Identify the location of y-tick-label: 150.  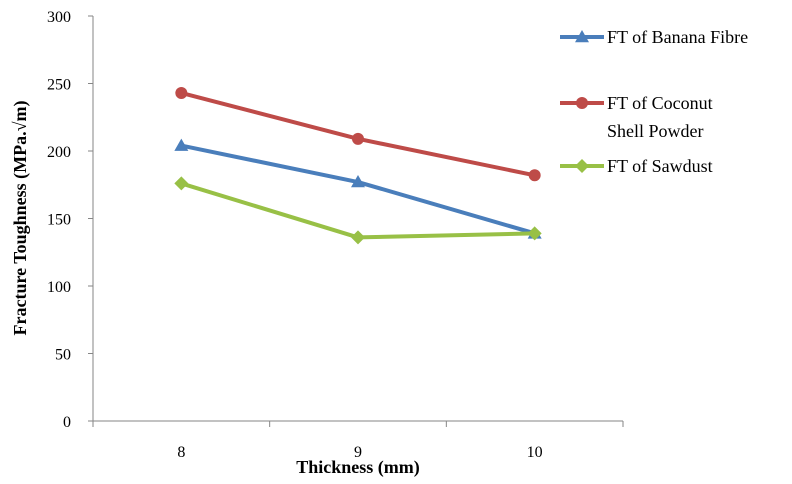
(59, 220).